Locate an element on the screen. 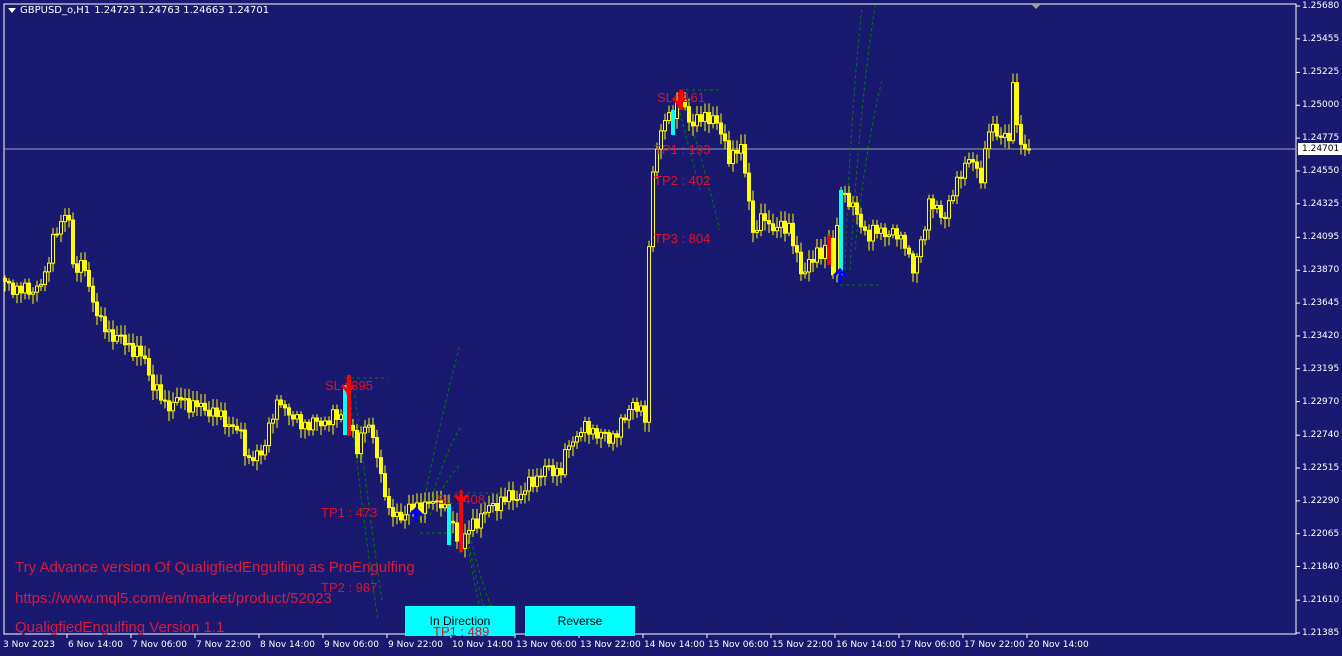 The width and height of the screenshot is (1342, 656). chart-shift-marker is located at coordinates (1036, 6).